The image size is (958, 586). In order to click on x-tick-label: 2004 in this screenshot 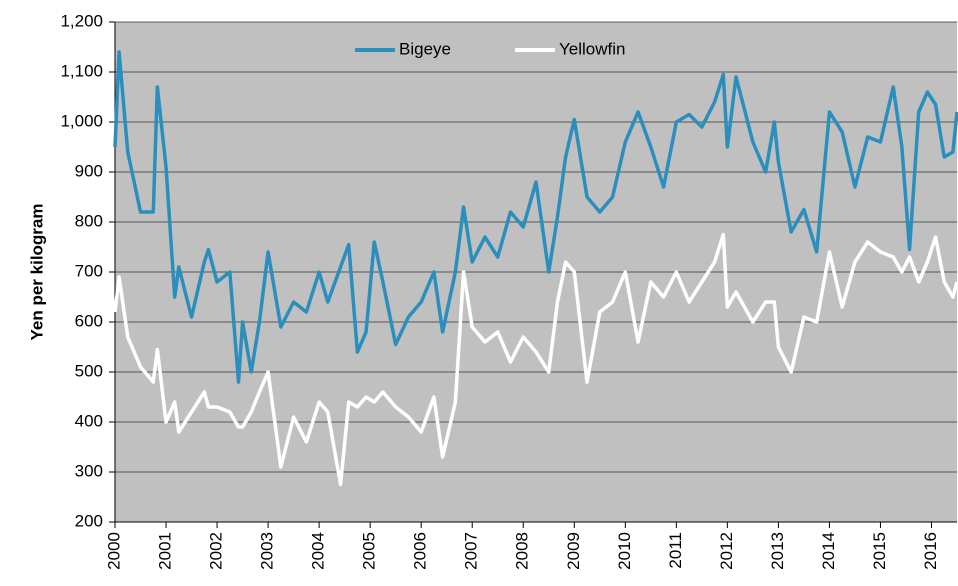, I will do `click(318, 551)`.